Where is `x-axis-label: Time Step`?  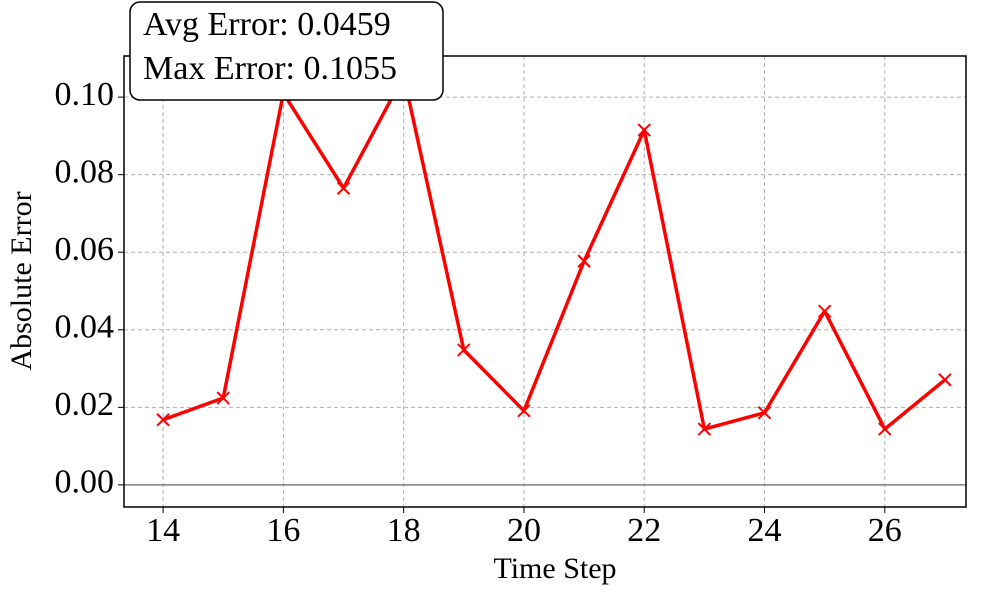
x-axis-label: Time Step is located at coordinates (554, 568).